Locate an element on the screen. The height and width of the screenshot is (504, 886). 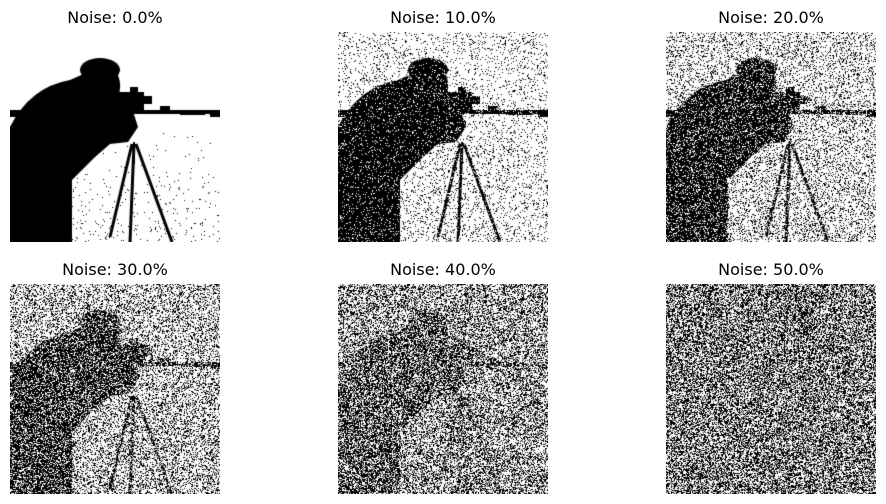
panel-title: Noise: 10.0% is located at coordinates (443, 17).